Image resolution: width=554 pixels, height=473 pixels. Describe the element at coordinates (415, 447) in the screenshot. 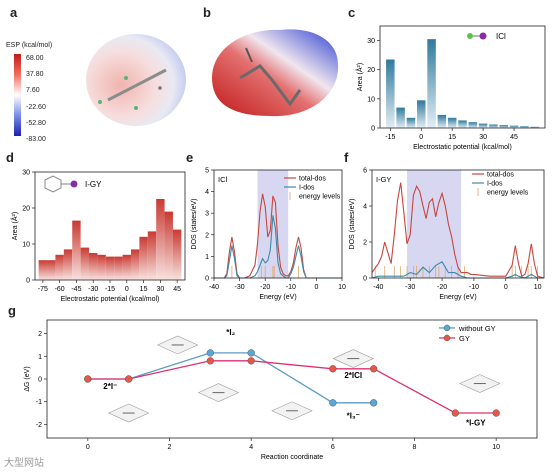

I see `x-tick-label: 8` at that location.